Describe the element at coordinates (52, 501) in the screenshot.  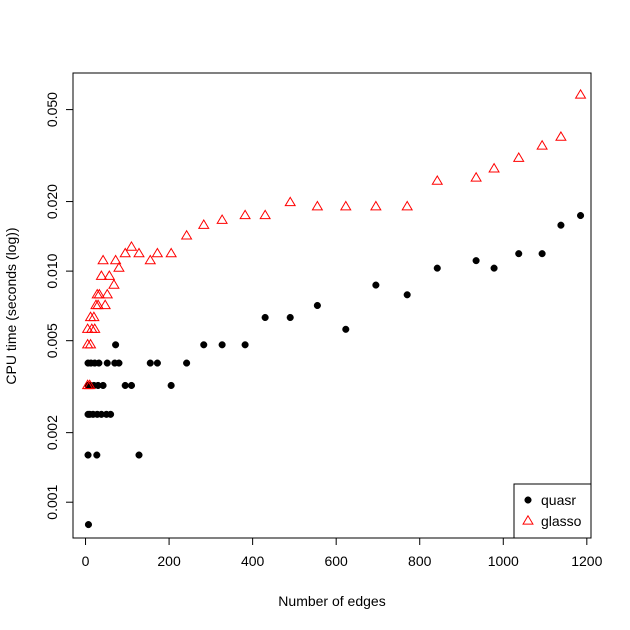
I see `y-tick-label: 0.001` at that location.